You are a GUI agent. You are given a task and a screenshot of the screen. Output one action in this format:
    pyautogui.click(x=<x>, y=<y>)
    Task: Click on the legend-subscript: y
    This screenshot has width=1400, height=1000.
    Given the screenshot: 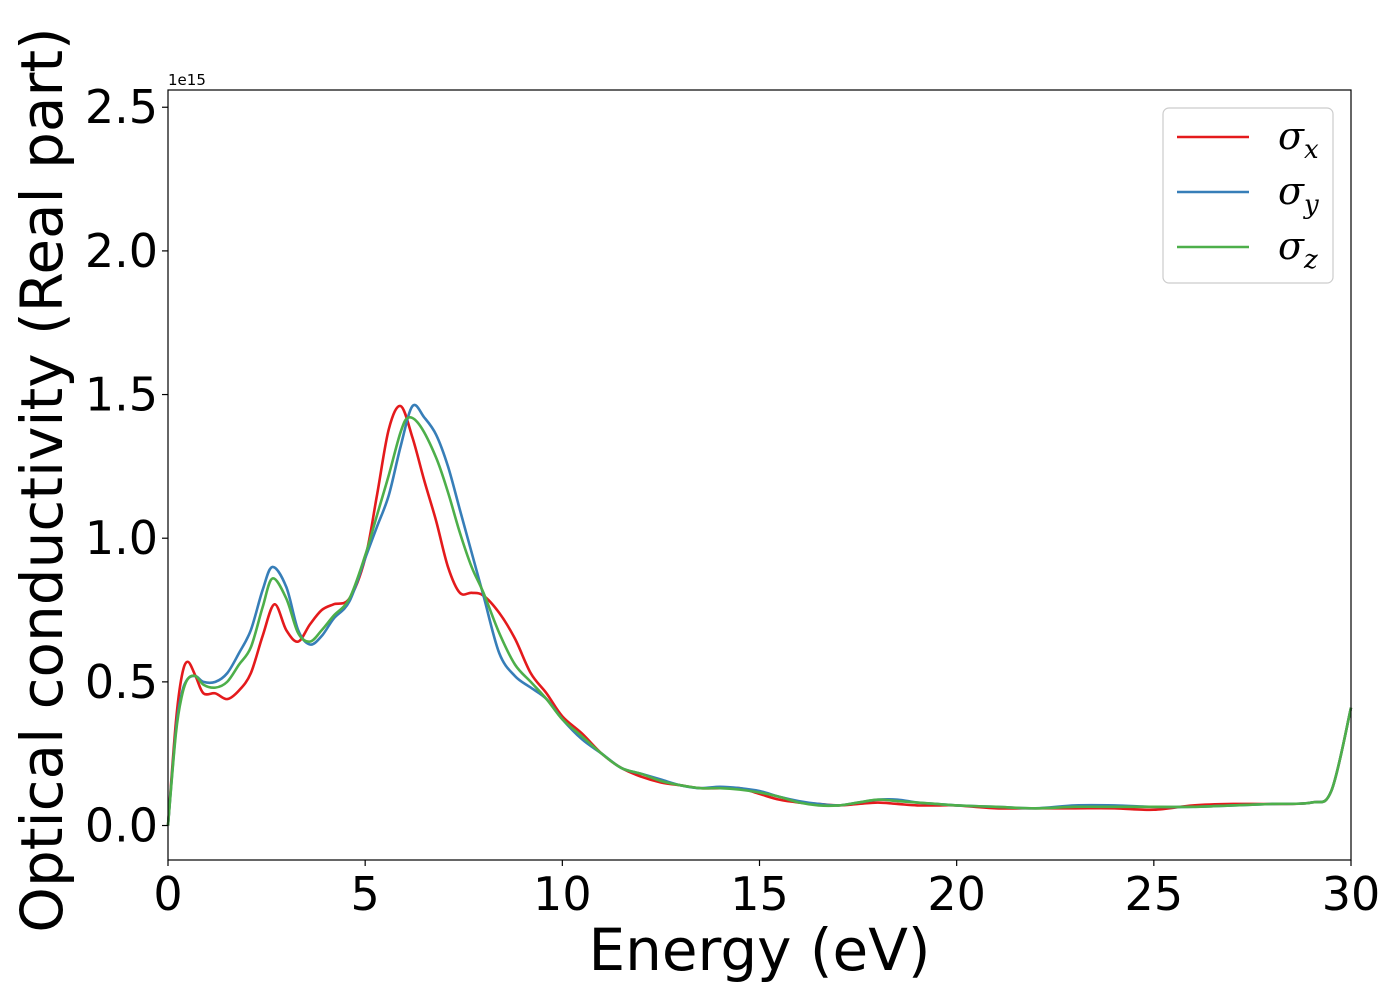 What is the action you would take?
    pyautogui.click(x=1311, y=205)
    